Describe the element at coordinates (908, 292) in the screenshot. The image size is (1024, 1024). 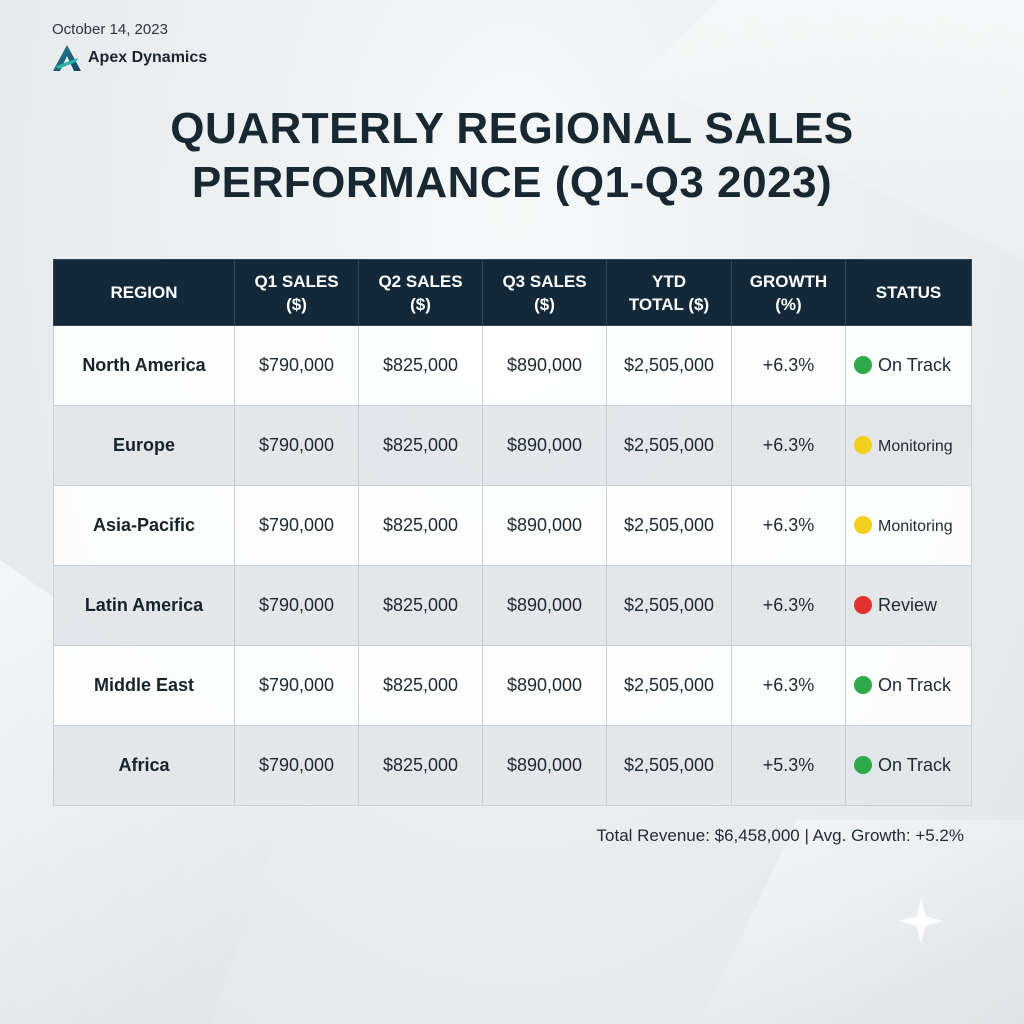
I see `column-header: STATUS` at that location.